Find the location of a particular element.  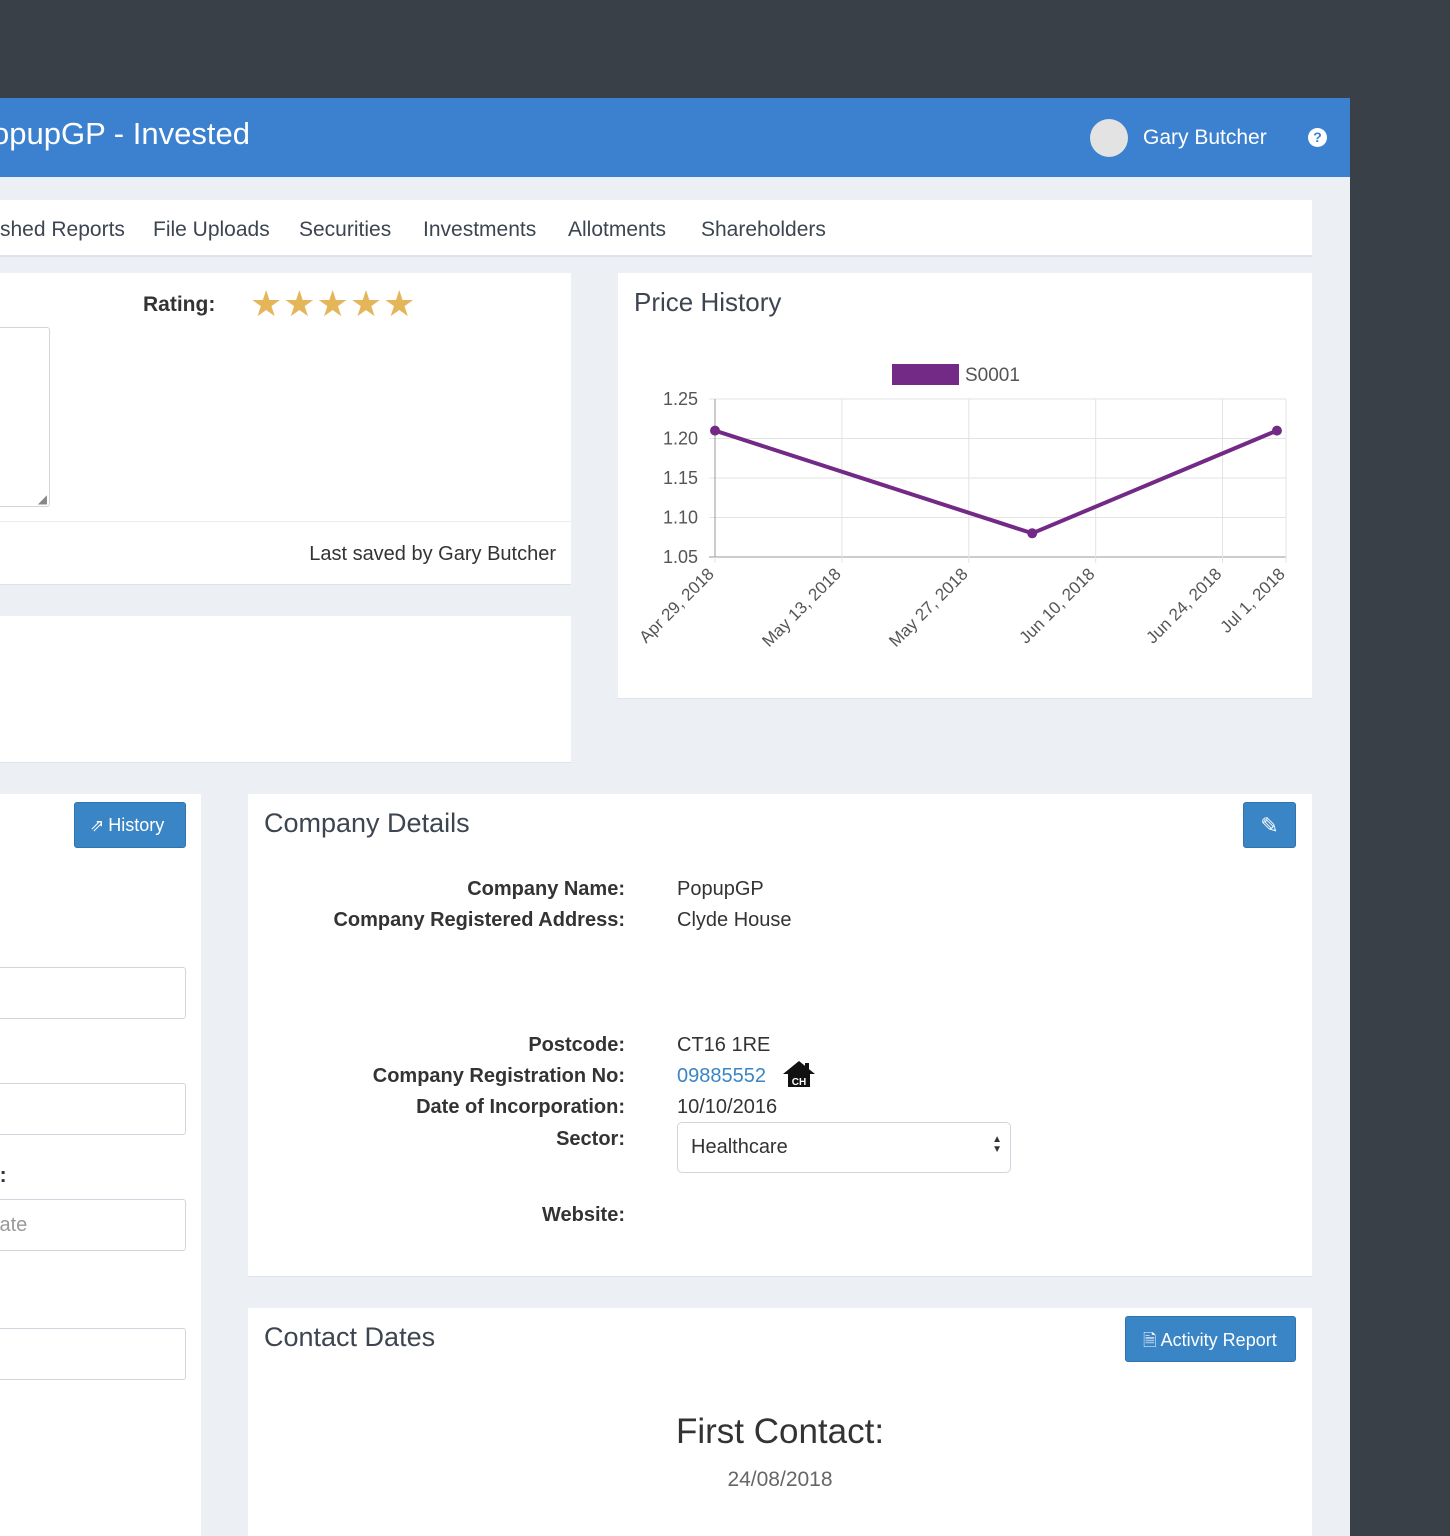

edit-company-button: ✎ is located at coordinates (1269, 825).